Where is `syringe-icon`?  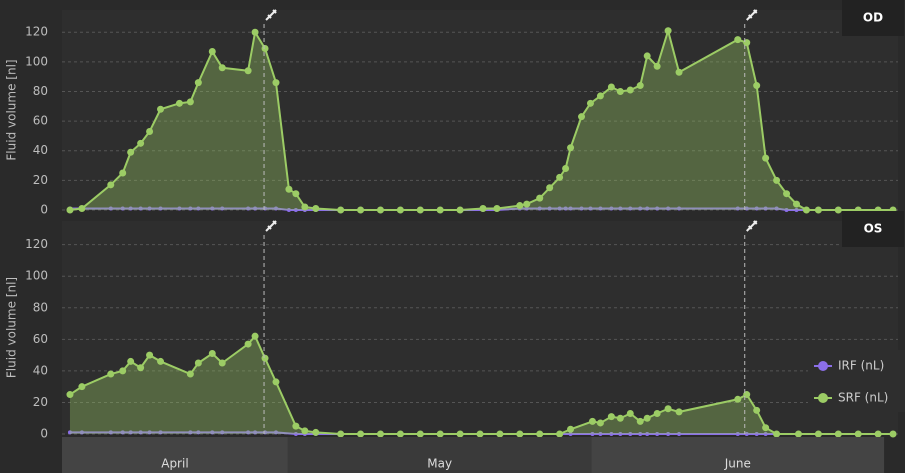
syringe-icon is located at coordinates (271, 15).